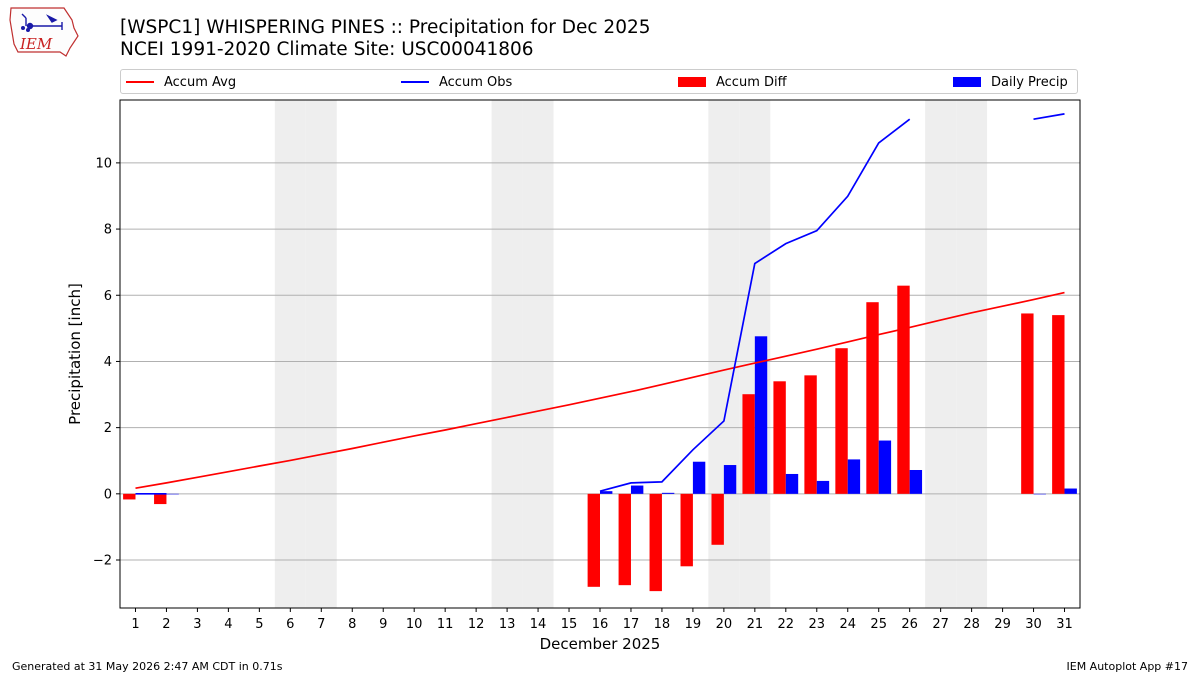  What do you see at coordinates (290, 624) in the screenshot?
I see `x-tick-label-6: 6` at bounding box center [290, 624].